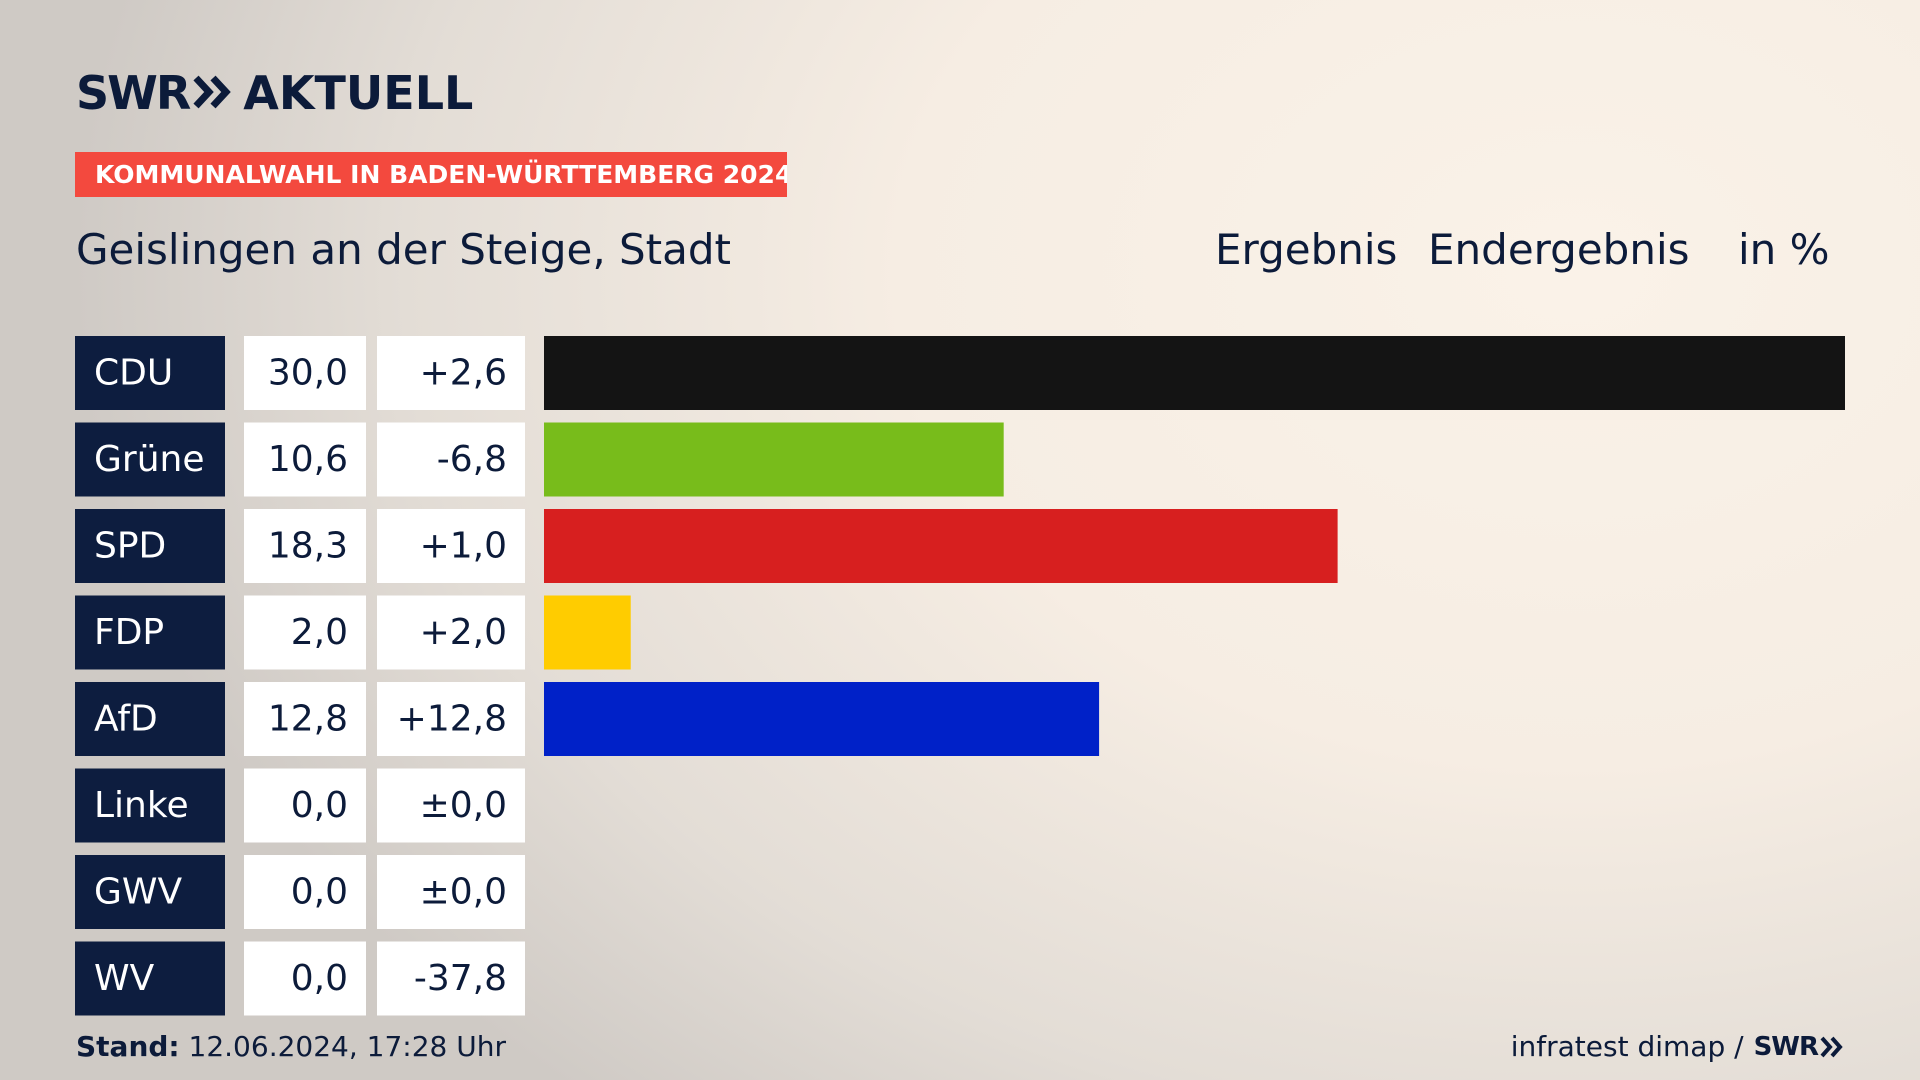 The image size is (1920, 1080). What do you see at coordinates (124, 978) in the screenshot?
I see `party-label: WV` at bounding box center [124, 978].